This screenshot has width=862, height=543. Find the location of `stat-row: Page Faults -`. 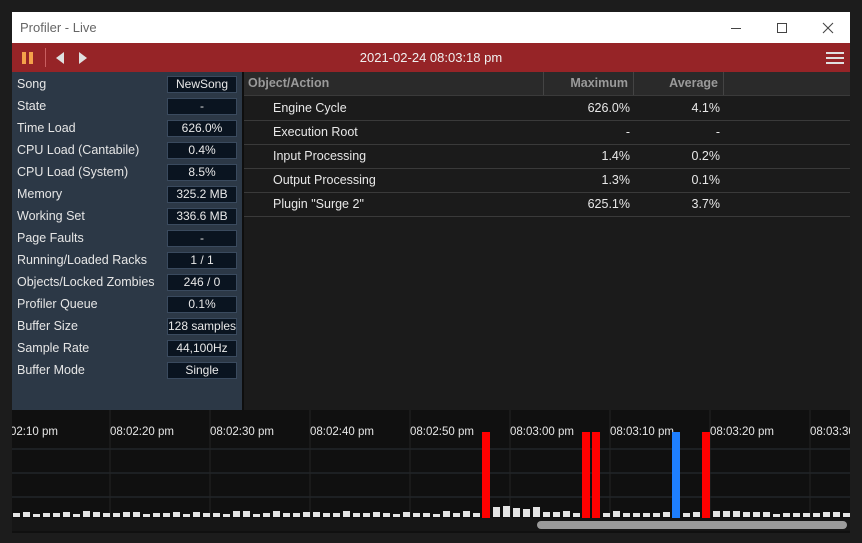

stat-row: Page Faults - is located at coordinates (127, 238).